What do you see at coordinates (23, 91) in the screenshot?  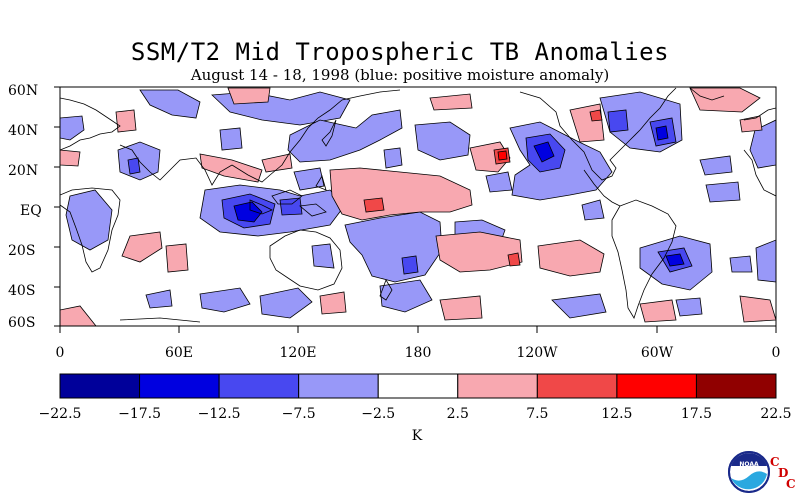 I see `lat-label-60n: 60N` at bounding box center [23, 91].